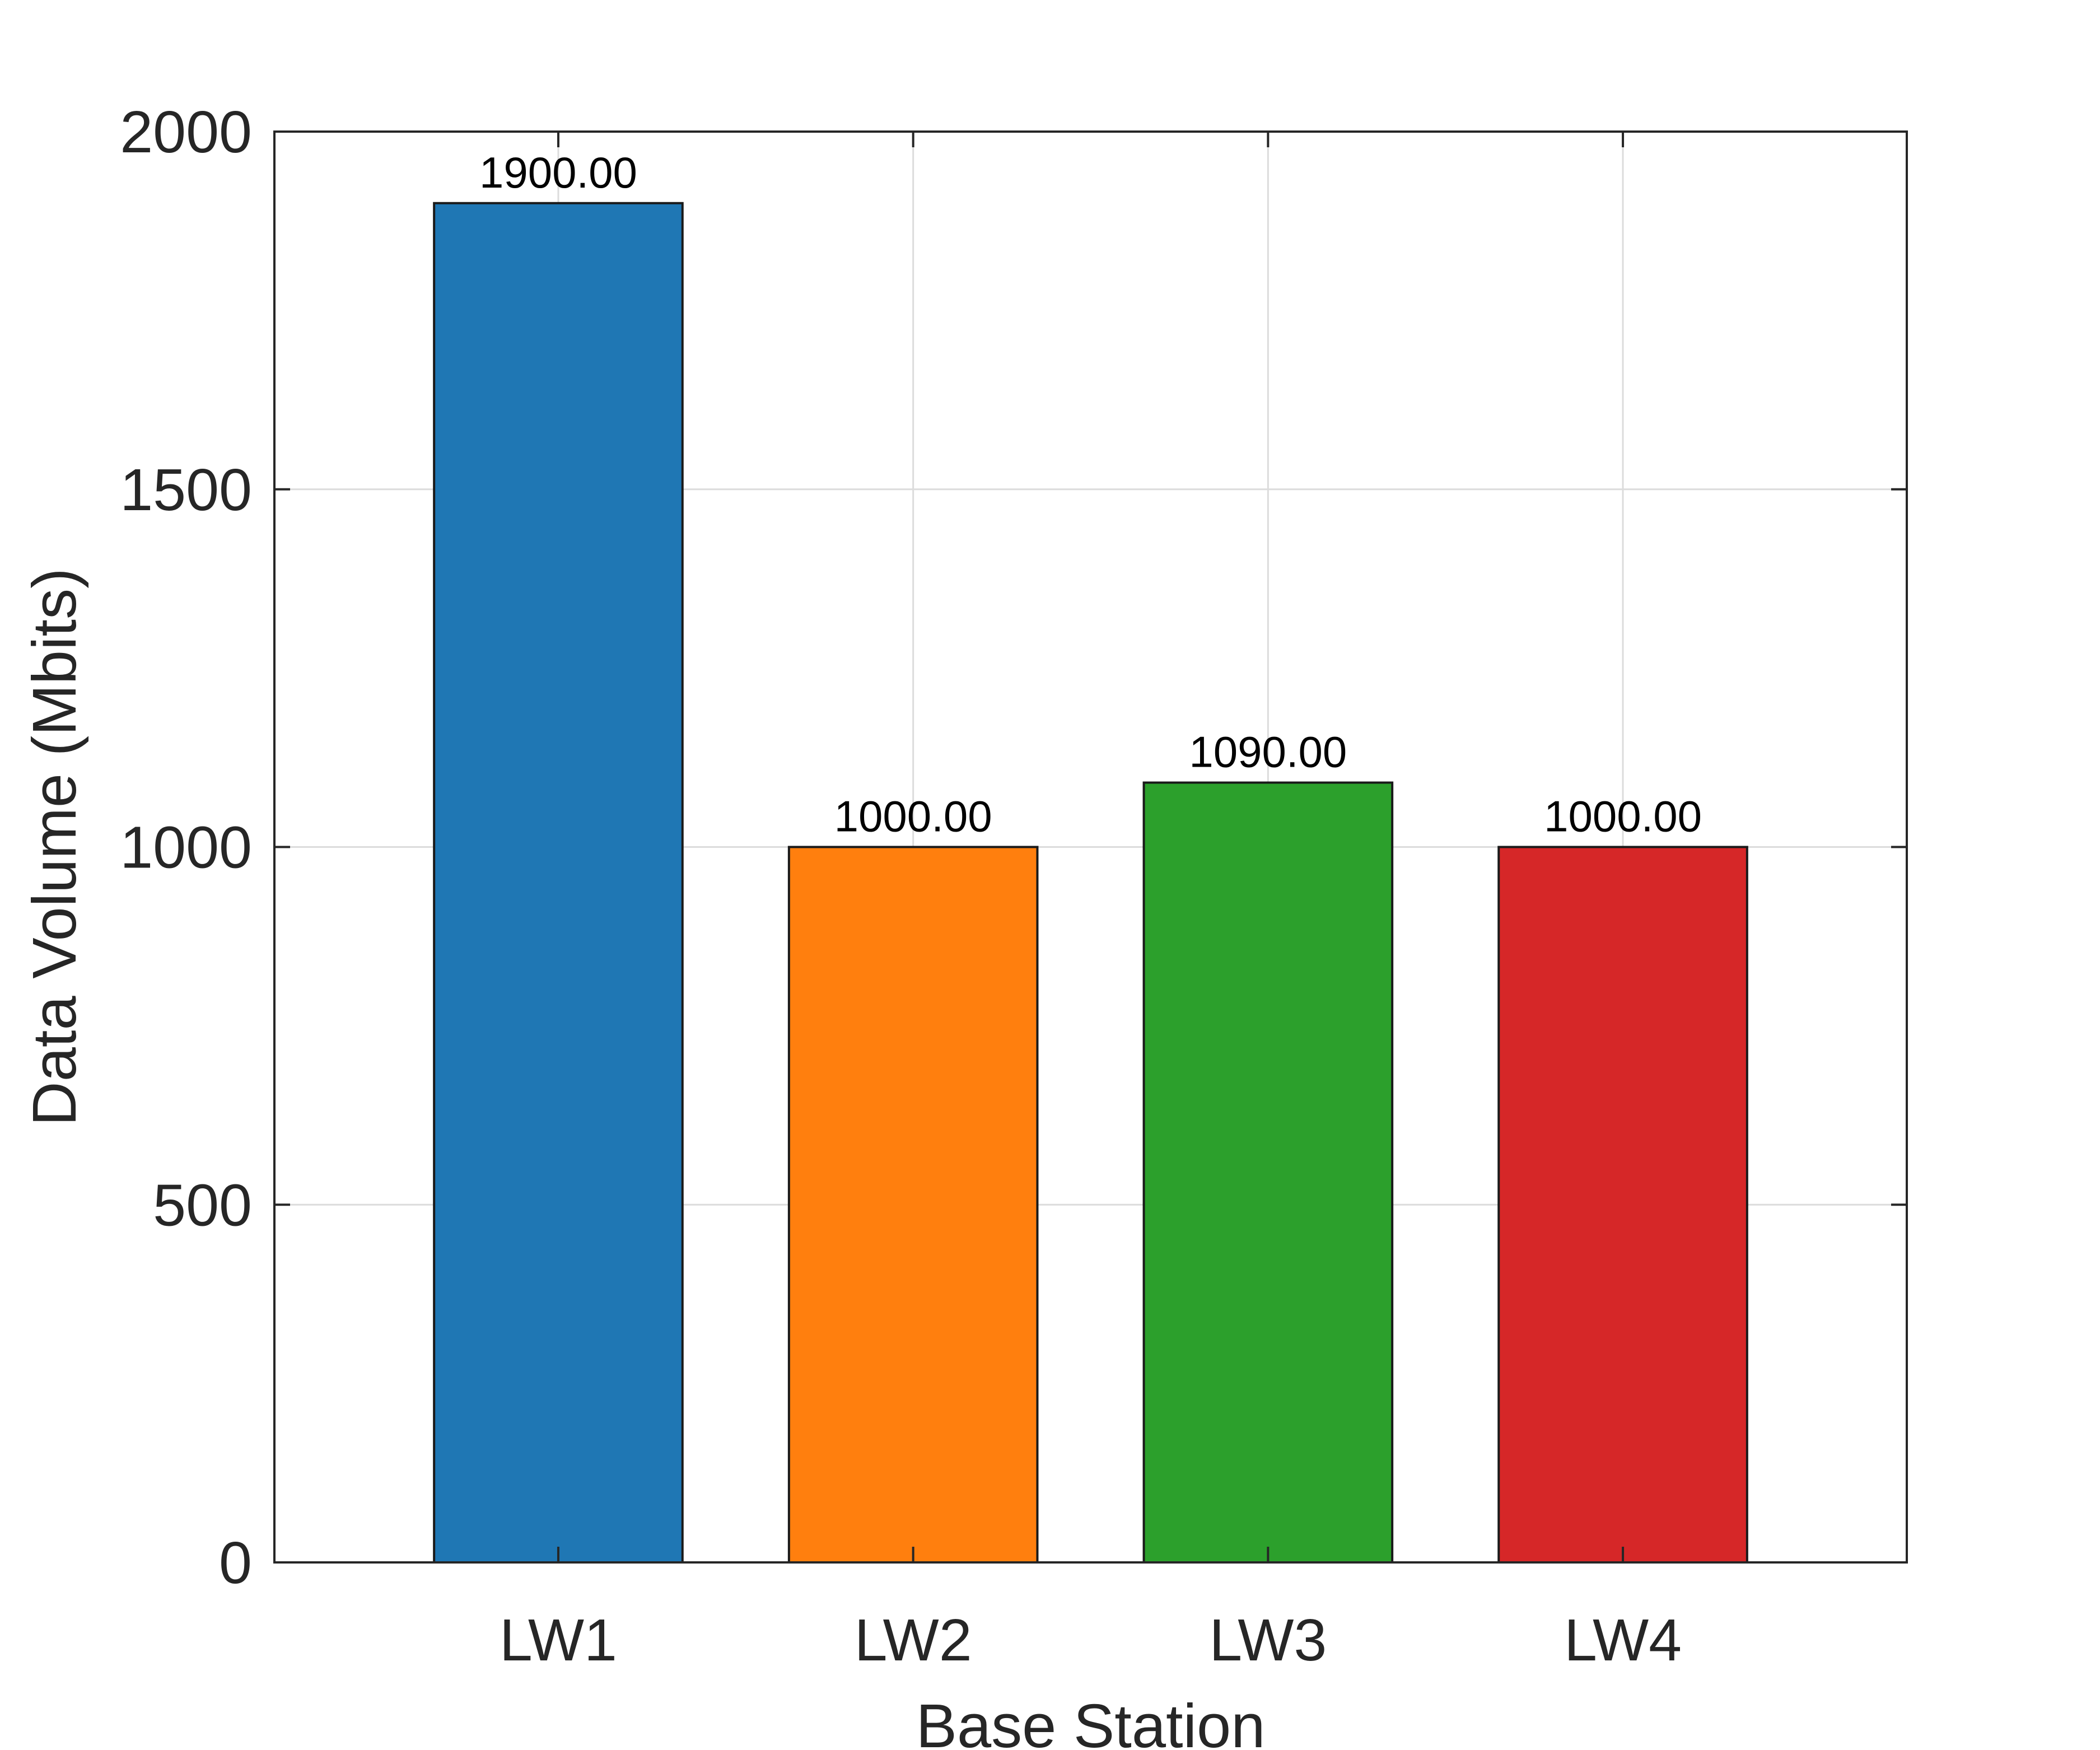 Image resolution: width=2100 pixels, height=1750 pixels. I want to click on y-tick-label: 1000, so click(186, 848).